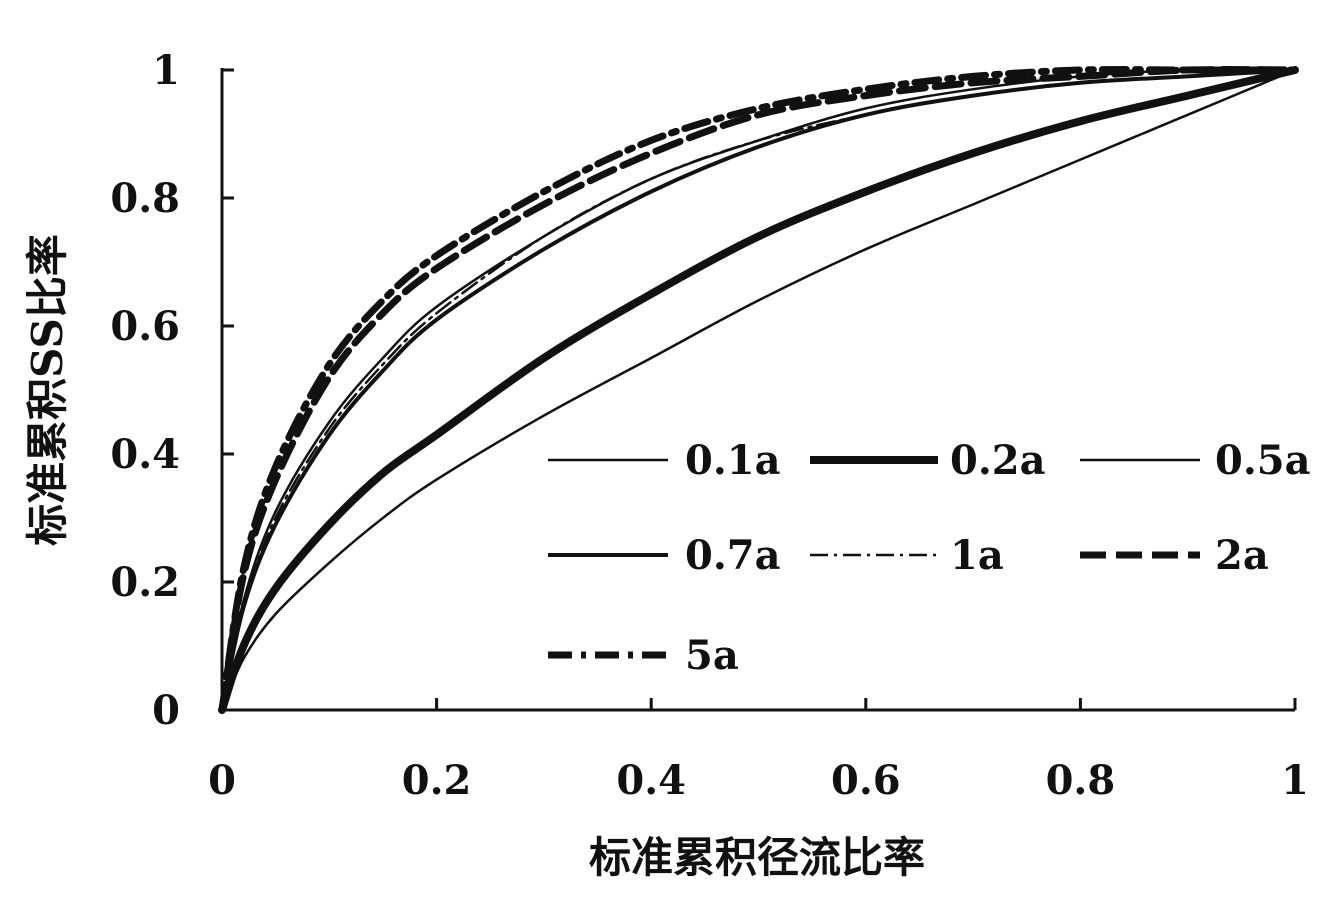 The width and height of the screenshot is (1329, 915). Describe the element at coordinates (145, 582) in the screenshot. I see `y-tick-label: 0.2` at that location.